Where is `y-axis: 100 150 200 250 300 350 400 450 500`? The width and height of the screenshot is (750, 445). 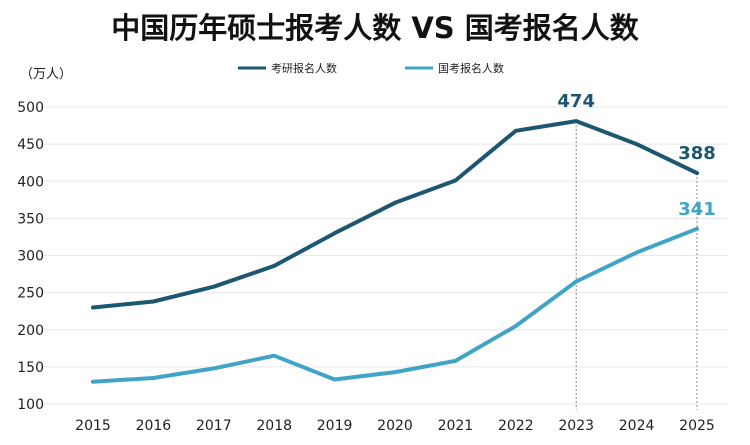
y-axis: 100 150 200 250 300 350 400 450 500 is located at coordinates (30, 256).